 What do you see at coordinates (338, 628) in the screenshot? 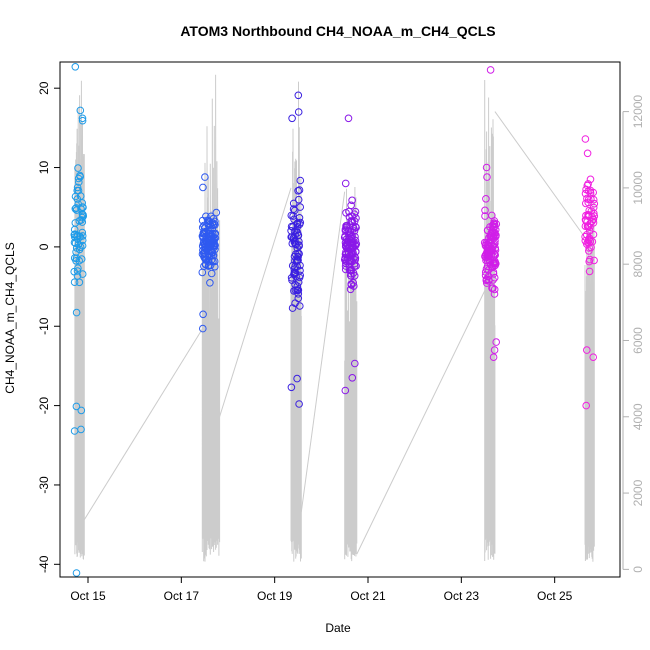
I see `x-axis-label: Date` at bounding box center [338, 628].